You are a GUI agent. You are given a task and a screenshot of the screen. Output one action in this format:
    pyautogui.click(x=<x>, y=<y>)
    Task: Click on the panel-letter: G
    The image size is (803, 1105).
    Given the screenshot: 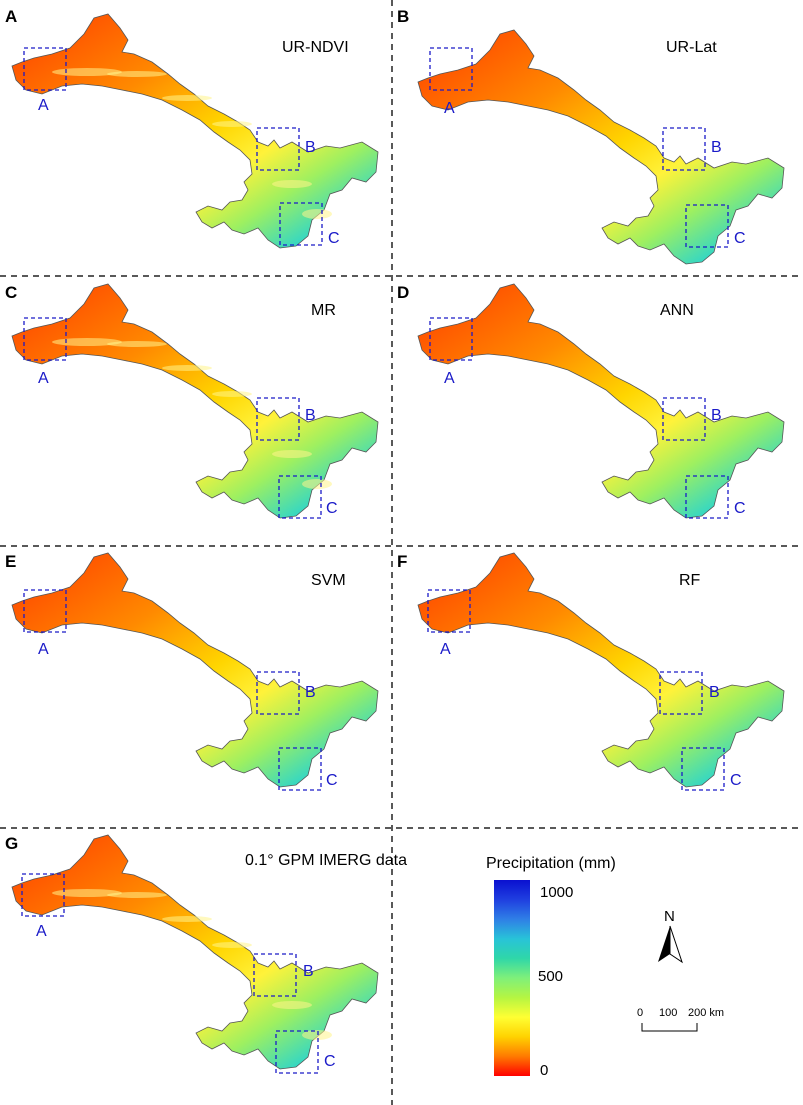 What is the action you would take?
    pyautogui.click(x=11, y=843)
    